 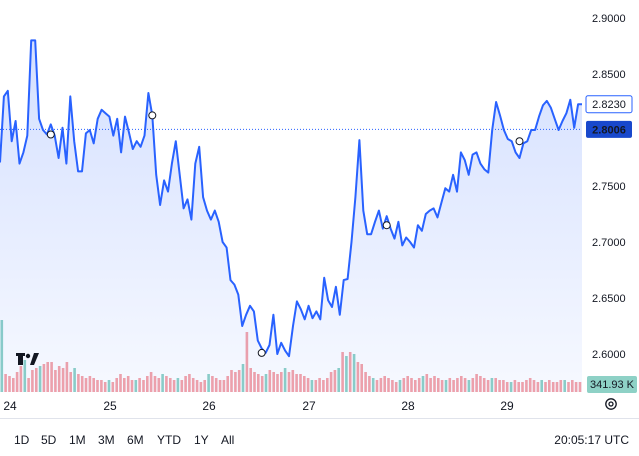 I want to click on reference-price-label: 2.8006, so click(x=609, y=130).